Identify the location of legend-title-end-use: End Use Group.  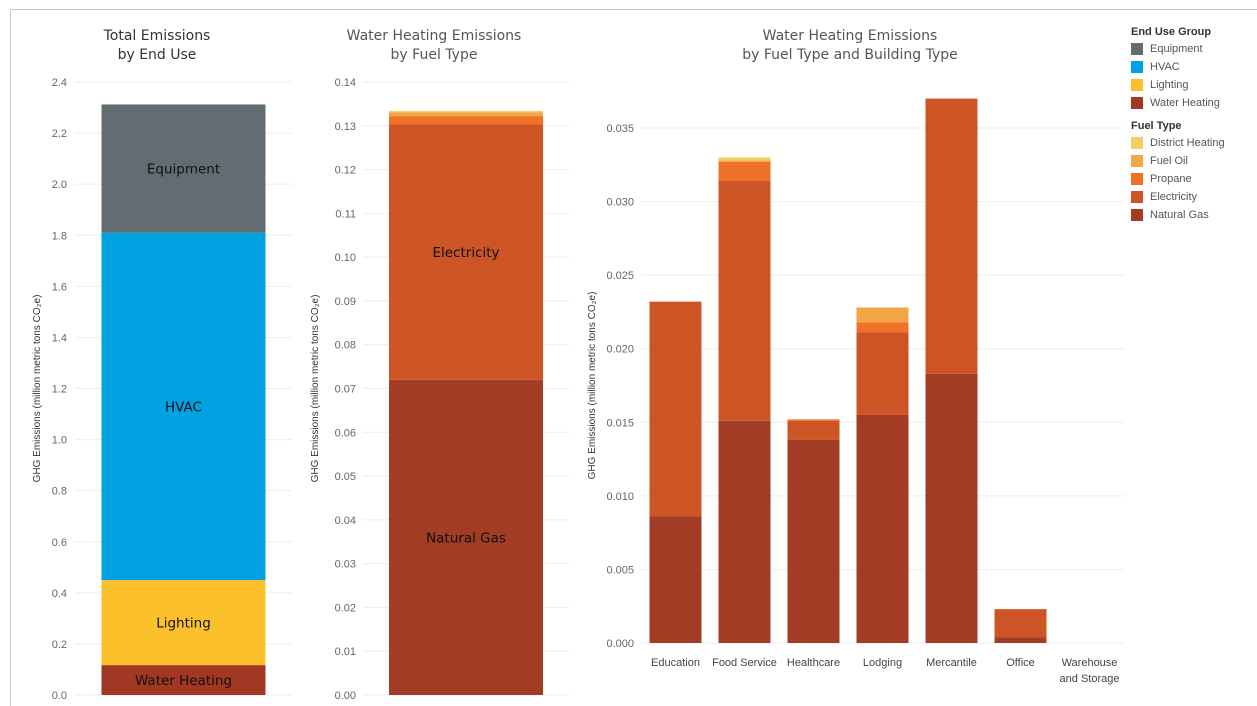
(1171, 32).